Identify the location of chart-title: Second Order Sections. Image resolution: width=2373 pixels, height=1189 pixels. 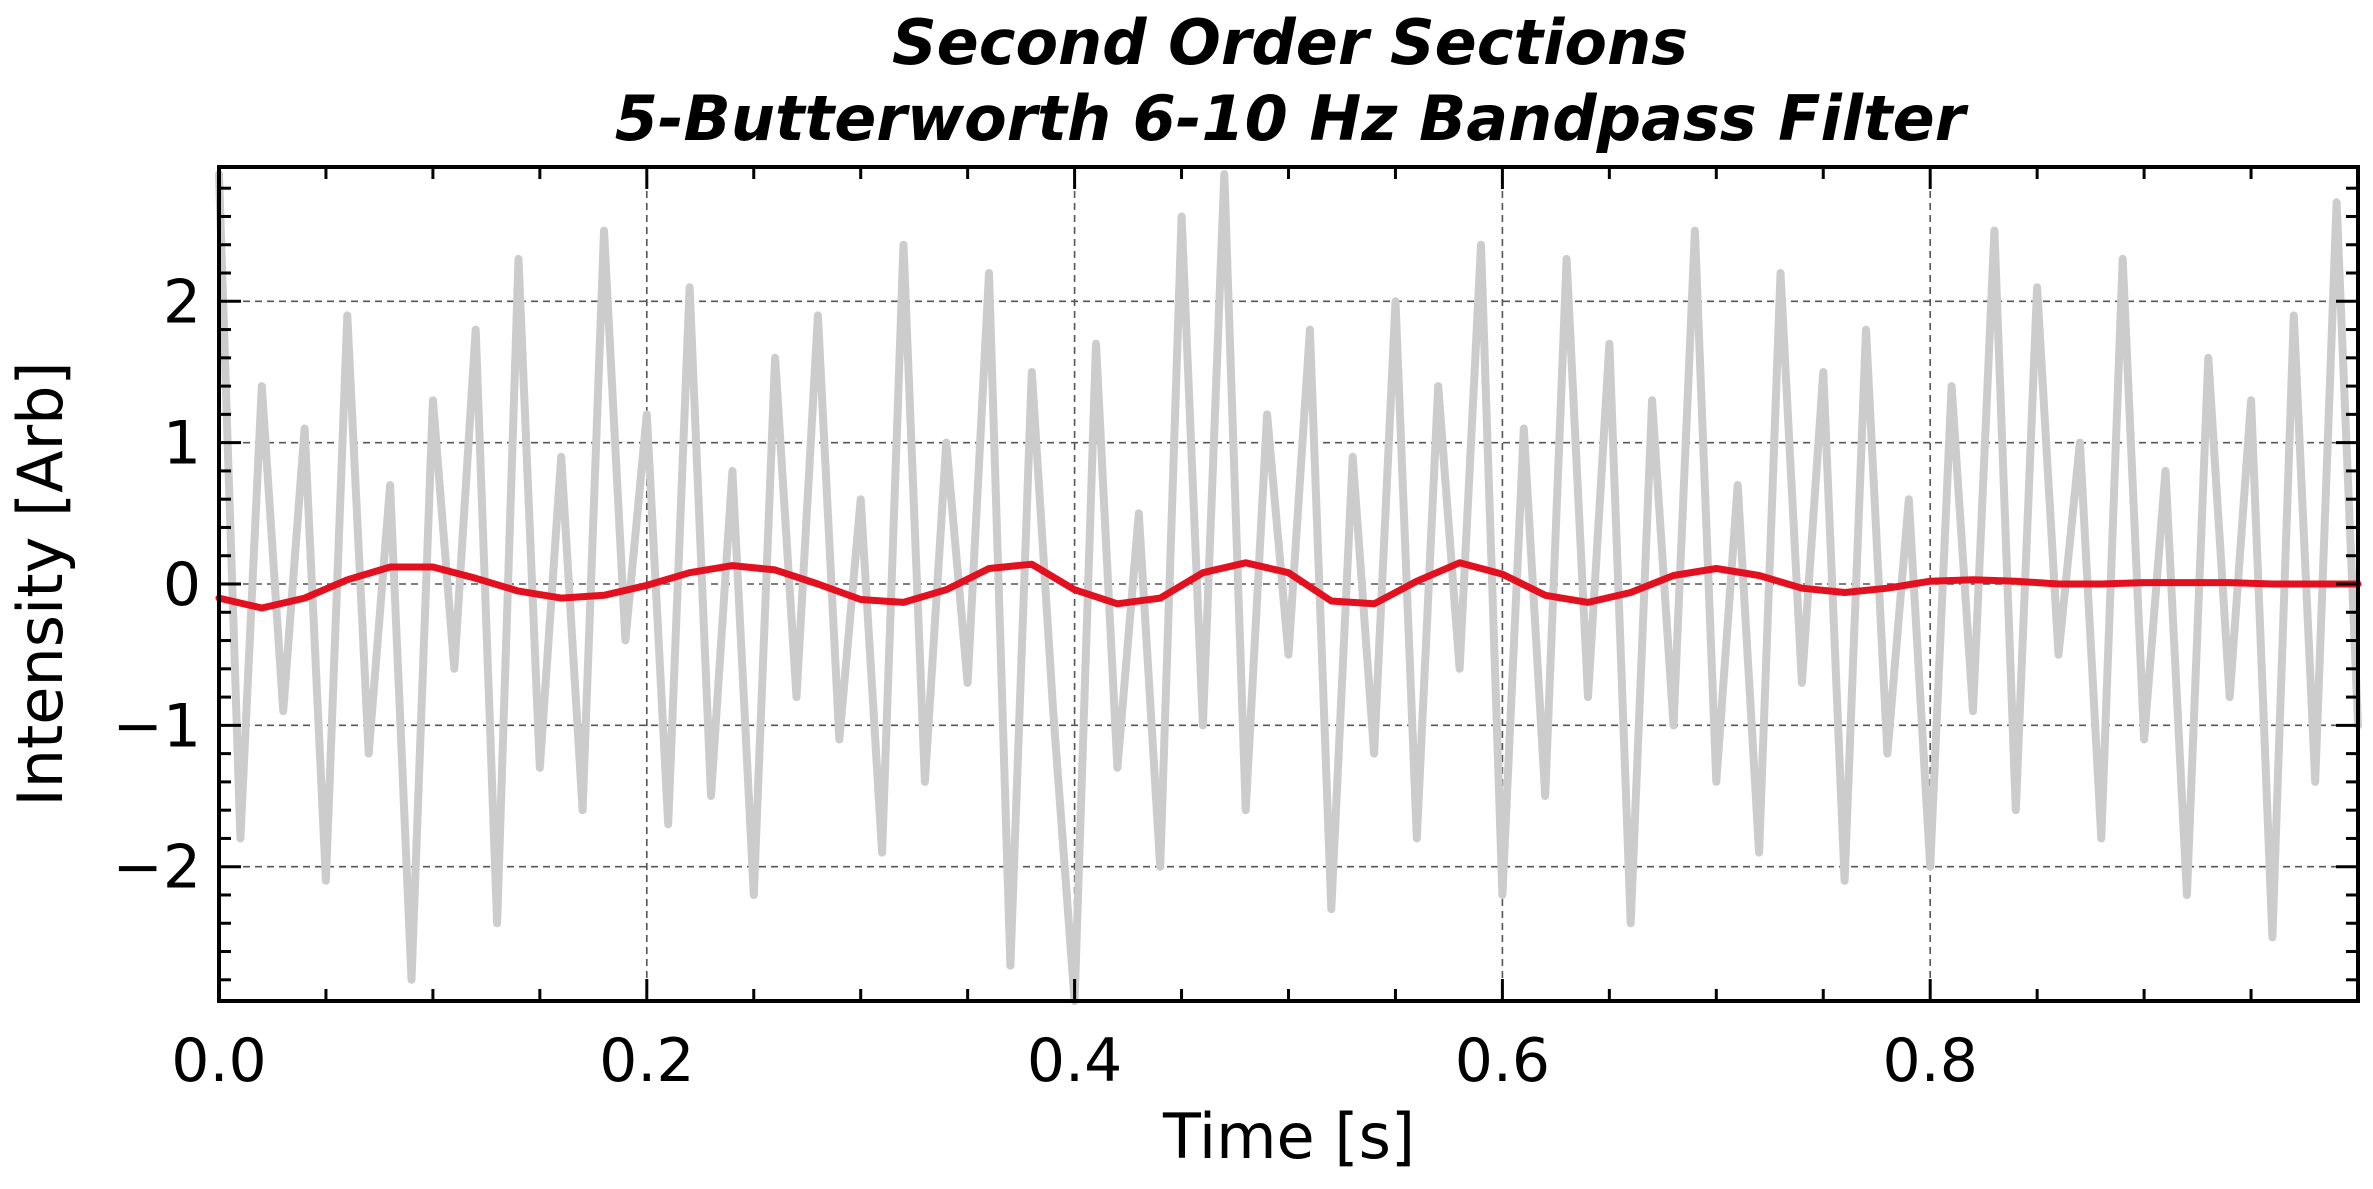
(1290, 42).